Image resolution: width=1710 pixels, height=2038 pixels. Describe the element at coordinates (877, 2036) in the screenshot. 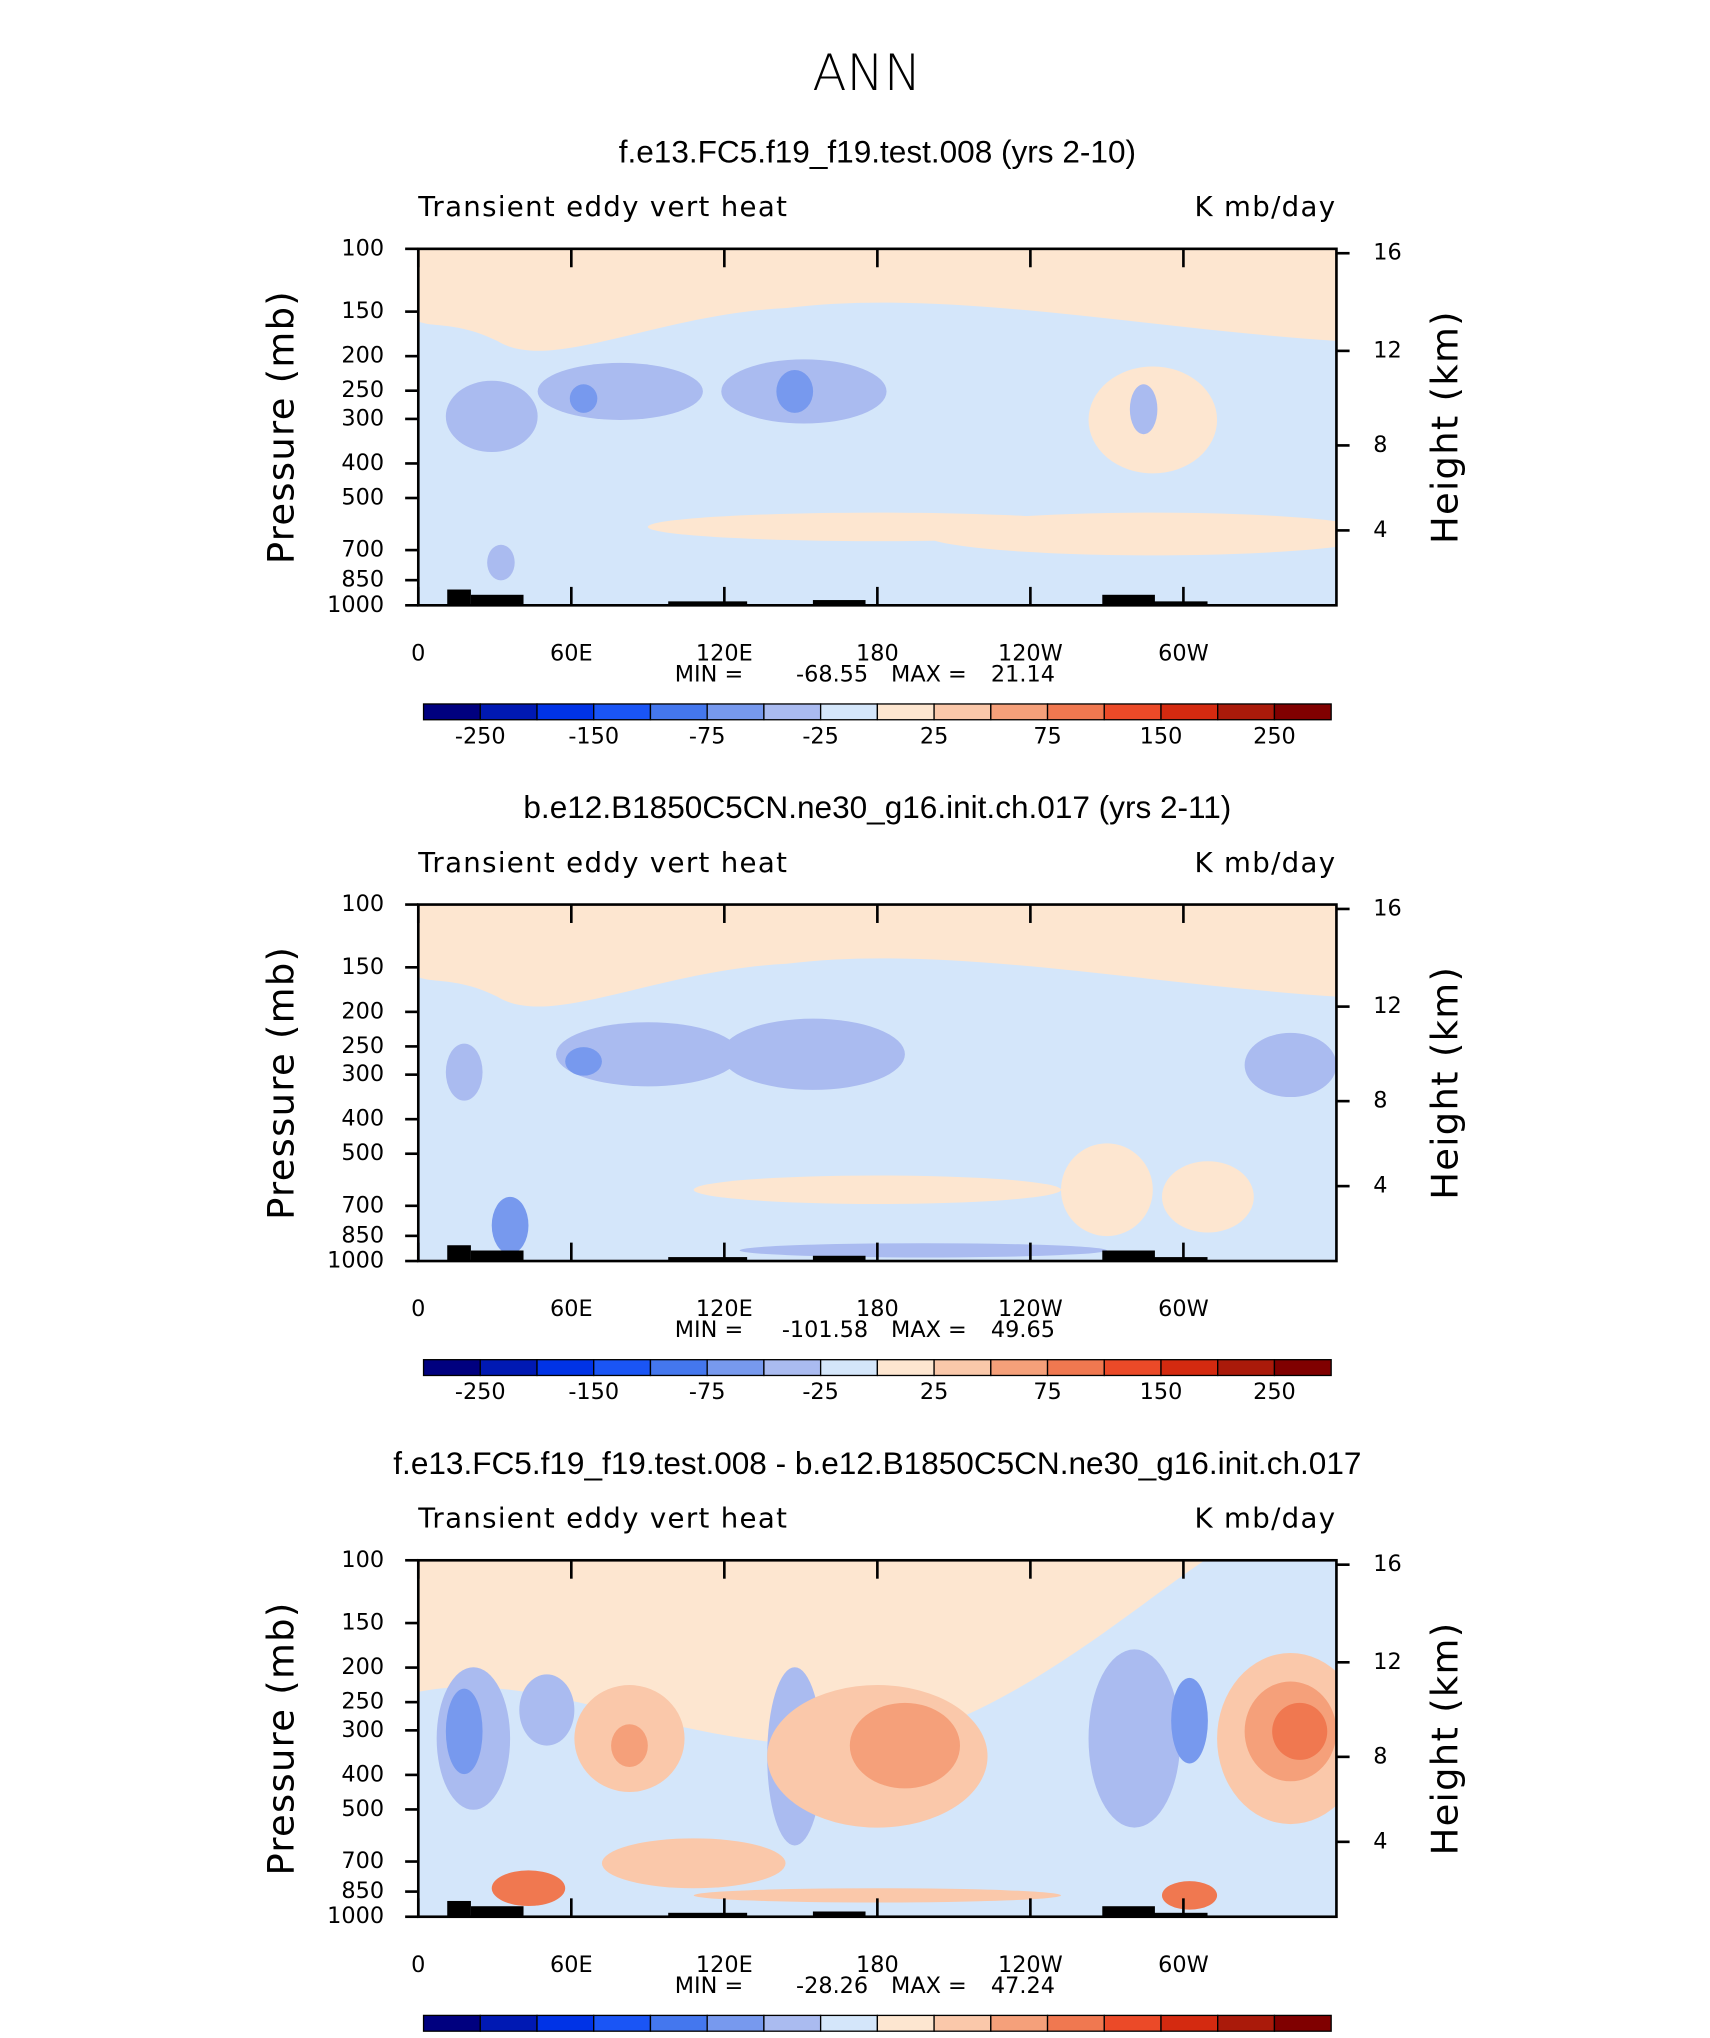

I see `colorbar-label: 0` at that location.